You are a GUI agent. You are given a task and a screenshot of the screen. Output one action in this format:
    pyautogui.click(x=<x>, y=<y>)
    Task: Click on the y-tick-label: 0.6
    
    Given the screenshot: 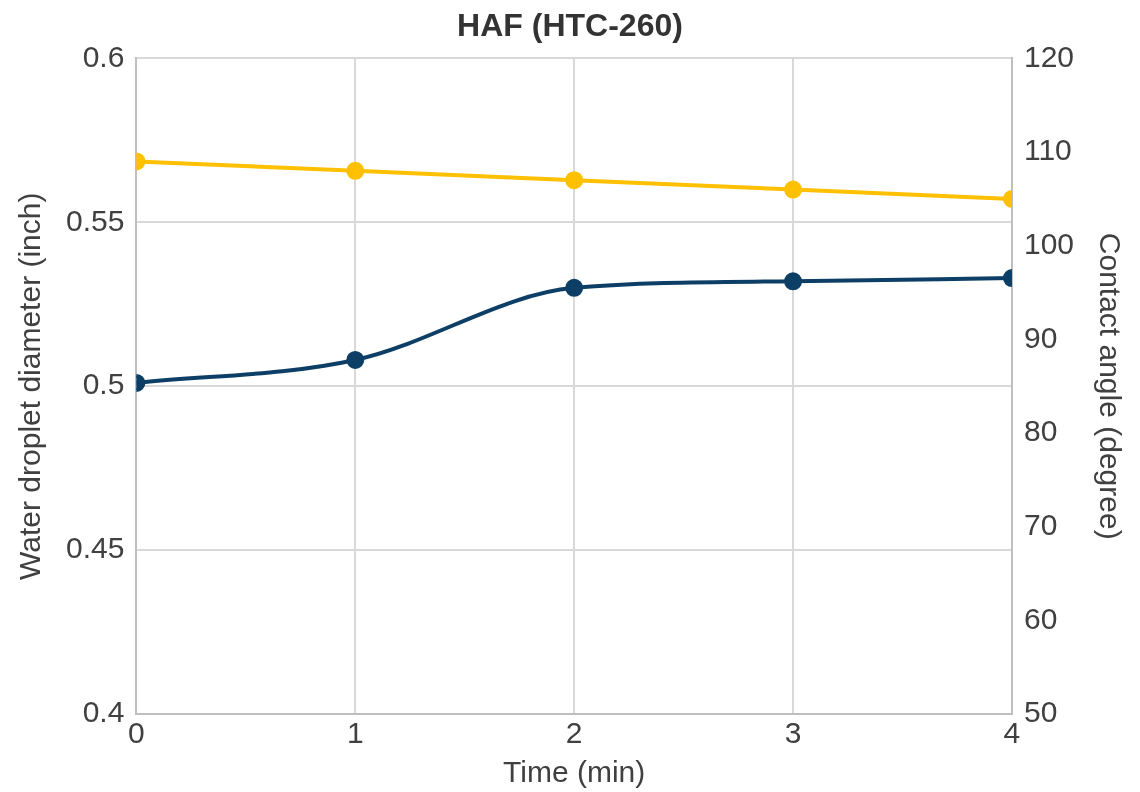 What is the action you would take?
    pyautogui.click(x=103, y=56)
    